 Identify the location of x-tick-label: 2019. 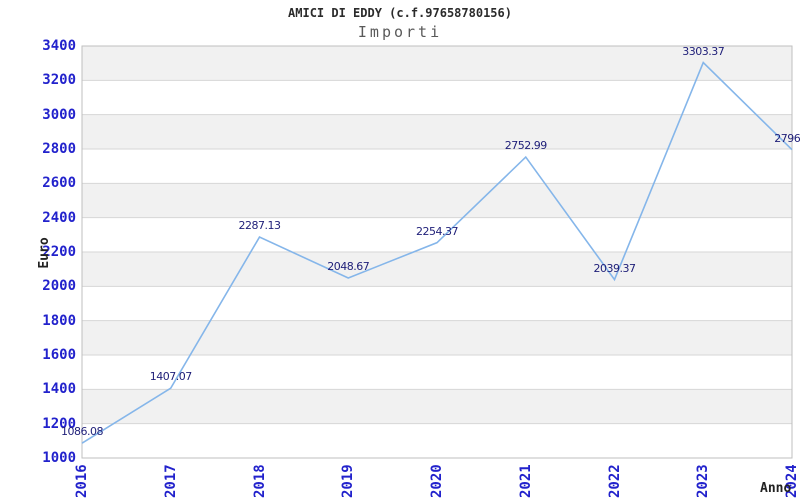
(348, 481).